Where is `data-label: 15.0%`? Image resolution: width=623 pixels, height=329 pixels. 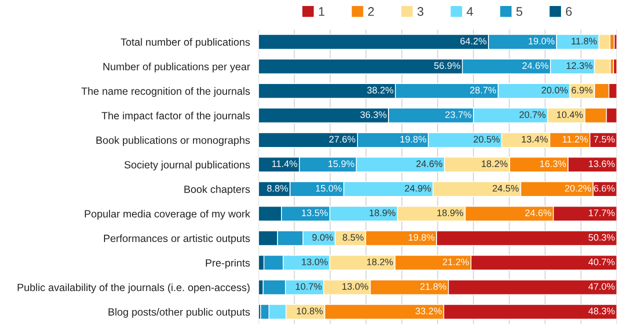
data-label: 15.0% is located at coordinates (329, 188).